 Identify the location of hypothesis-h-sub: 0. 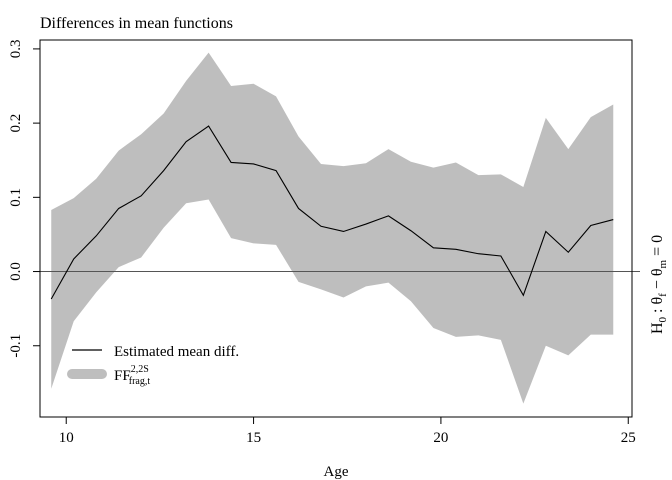
(663, 319).